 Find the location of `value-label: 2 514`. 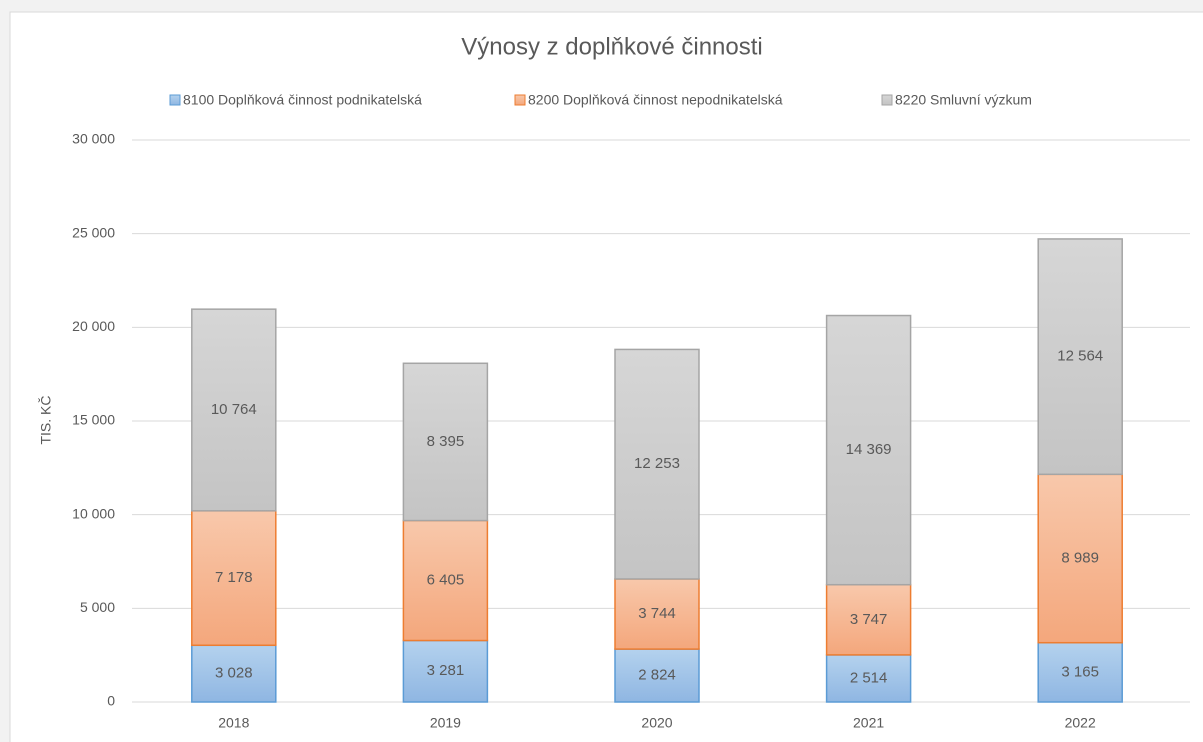

value-label: 2 514 is located at coordinates (869, 677).